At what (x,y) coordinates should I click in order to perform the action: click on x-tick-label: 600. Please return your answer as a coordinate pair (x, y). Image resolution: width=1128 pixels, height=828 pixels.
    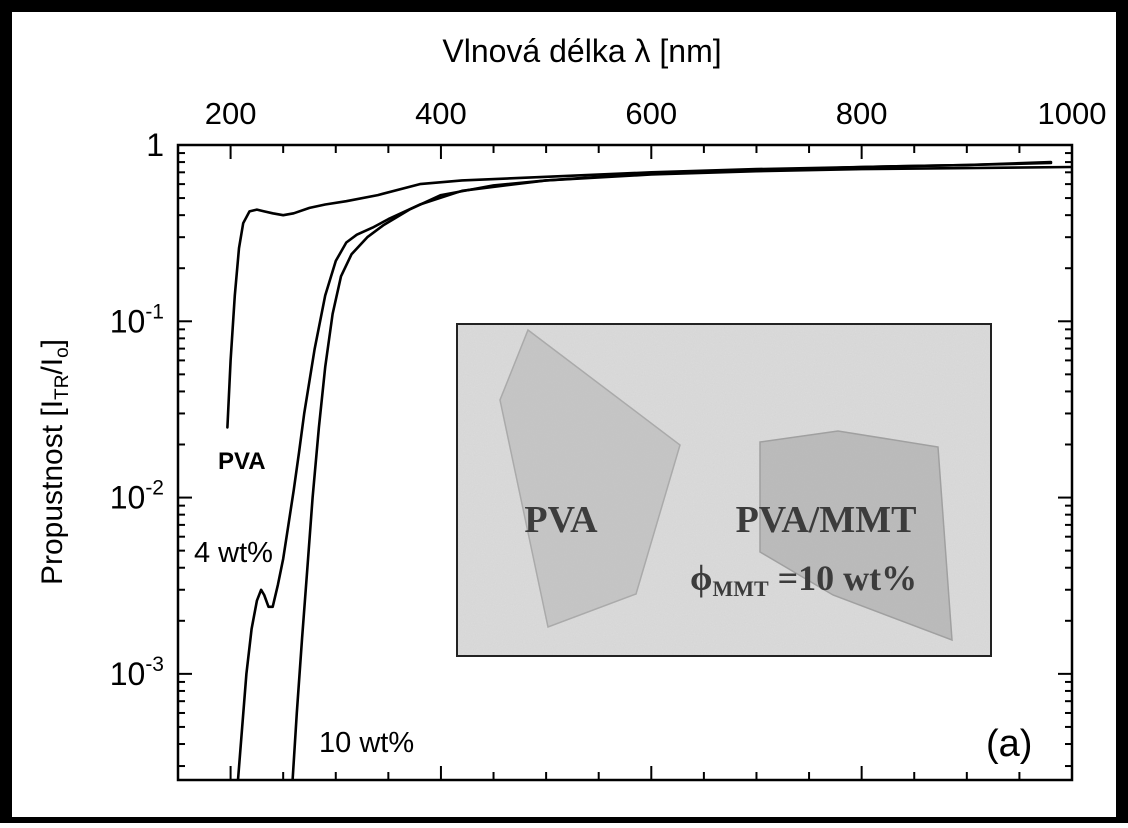
    Looking at the image, I should click on (651, 113).